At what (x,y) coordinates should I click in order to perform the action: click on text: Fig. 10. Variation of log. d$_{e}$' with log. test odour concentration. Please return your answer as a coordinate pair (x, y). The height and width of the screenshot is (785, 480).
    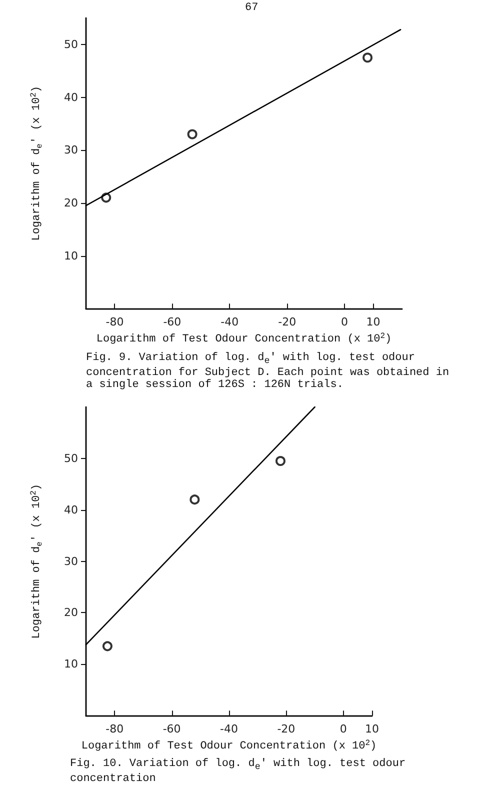
    Looking at the image, I should click on (238, 771).